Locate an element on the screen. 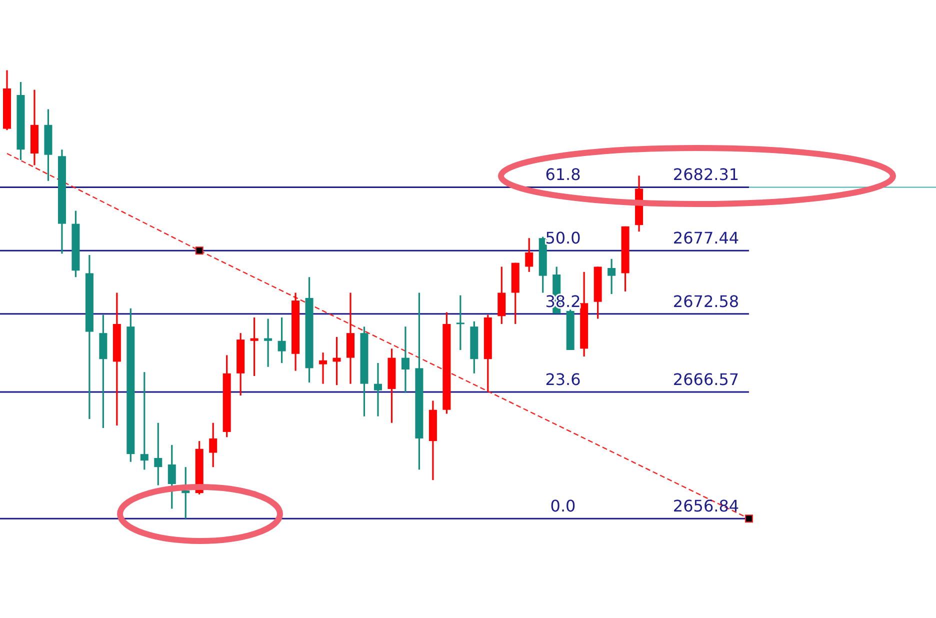 The height and width of the screenshot is (618, 936). annotation: 61.8 is located at coordinates (563, 174).